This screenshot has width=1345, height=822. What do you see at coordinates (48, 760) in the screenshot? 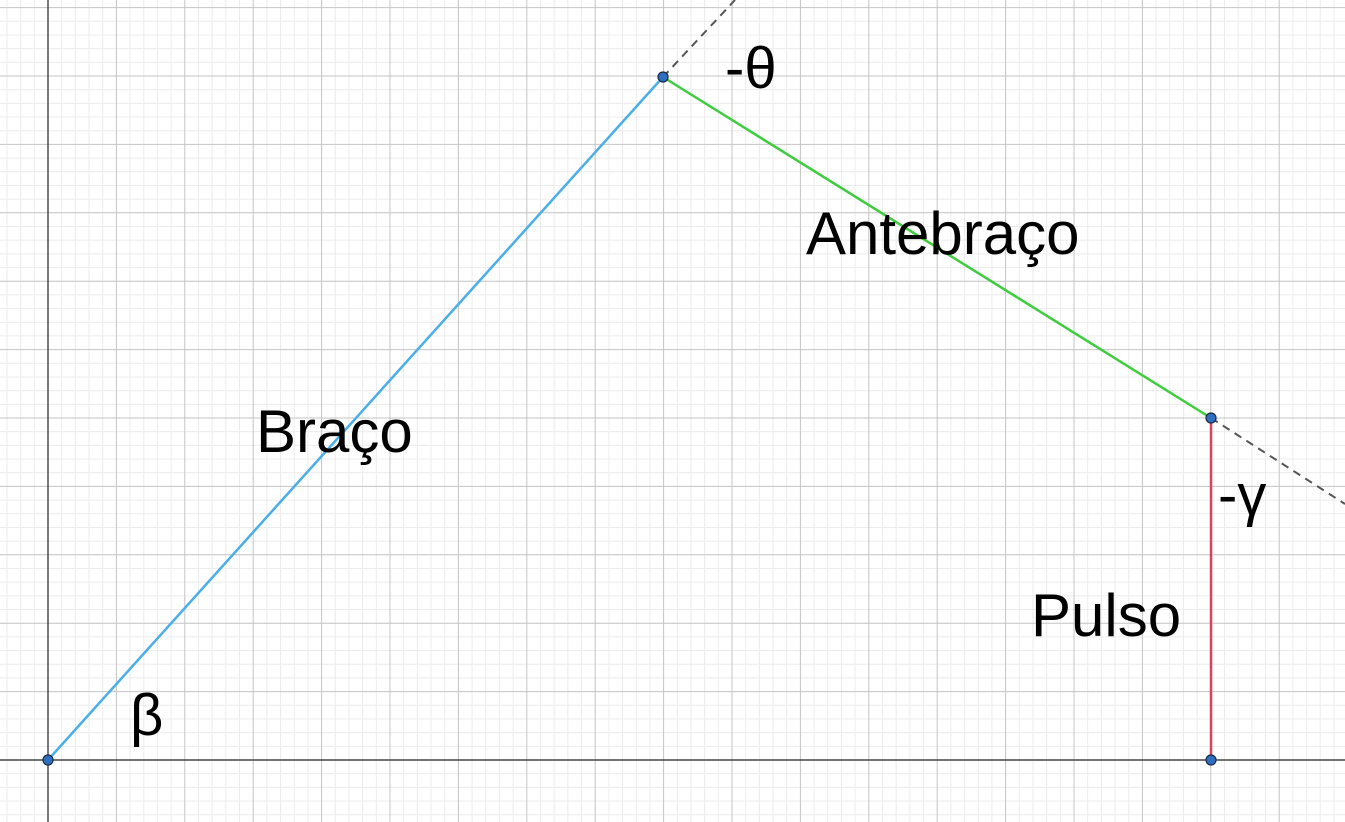
I see `base-joint-point` at bounding box center [48, 760].